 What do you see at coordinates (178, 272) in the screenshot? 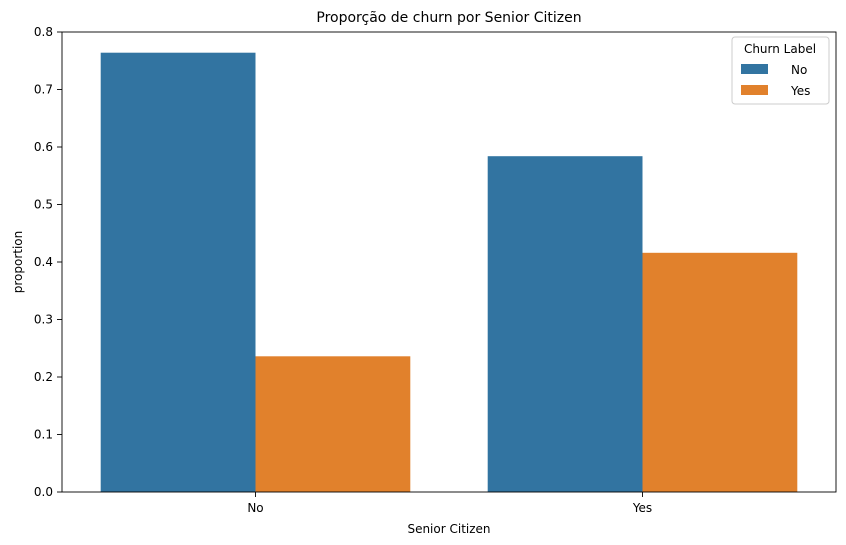
I see `bar-no-no` at bounding box center [178, 272].